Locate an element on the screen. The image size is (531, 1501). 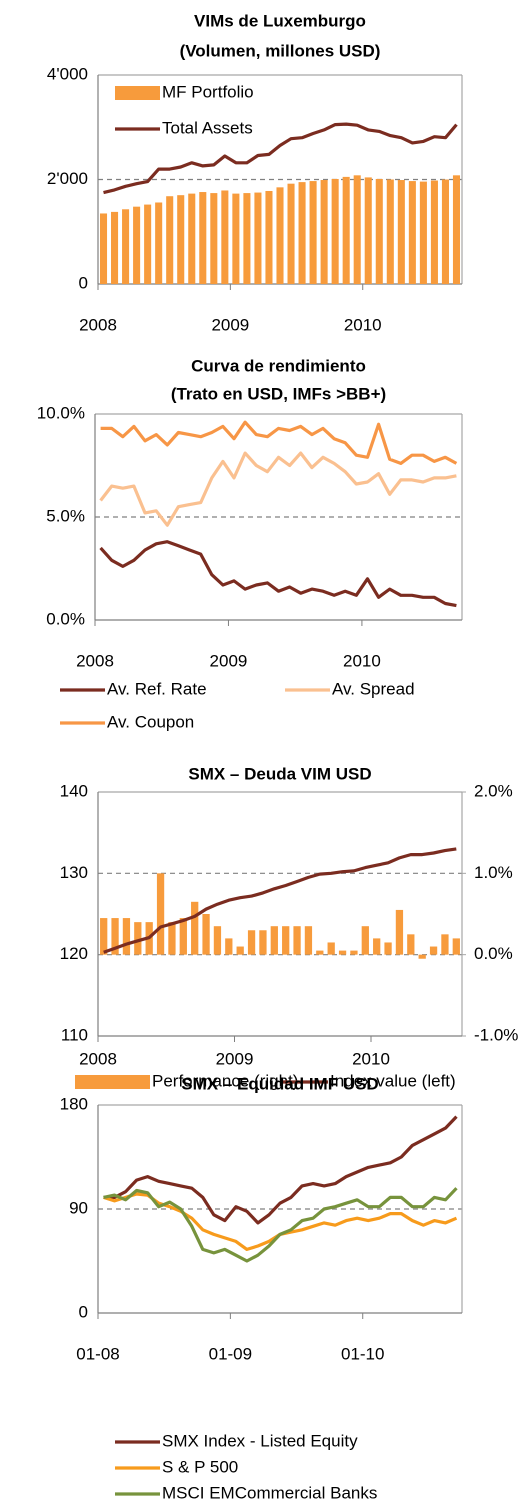
y-tick-label: 90 is located at coordinates (78, 1207).